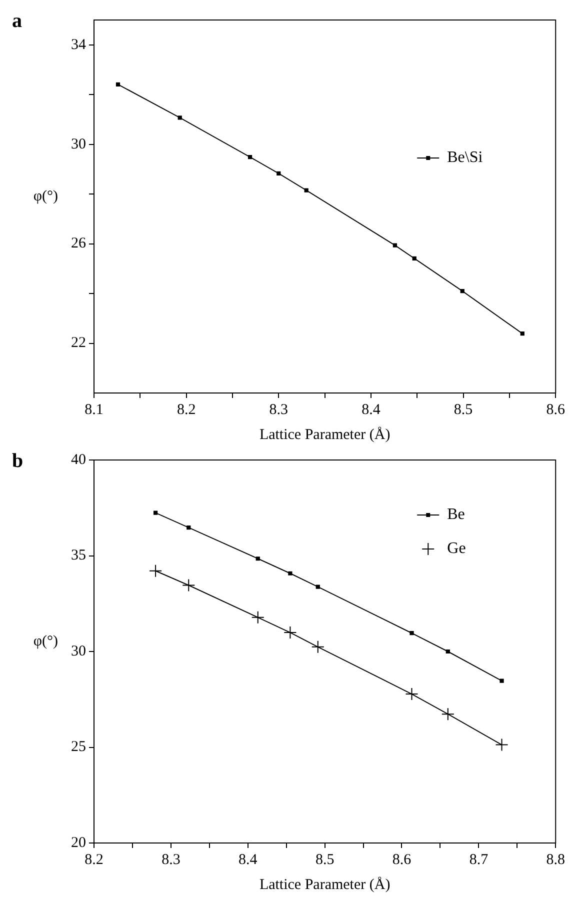 This screenshot has height=907, width=576. What do you see at coordinates (78, 343) in the screenshot?
I see `y-tick-label: 22` at bounding box center [78, 343].